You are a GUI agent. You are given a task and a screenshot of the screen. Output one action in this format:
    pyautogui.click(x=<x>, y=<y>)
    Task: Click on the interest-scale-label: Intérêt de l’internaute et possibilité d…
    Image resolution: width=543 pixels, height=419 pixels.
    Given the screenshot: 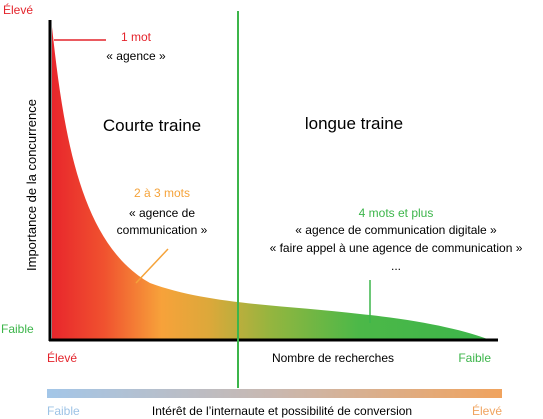 What is the action you would take?
    pyautogui.click(x=282, y=411)
    